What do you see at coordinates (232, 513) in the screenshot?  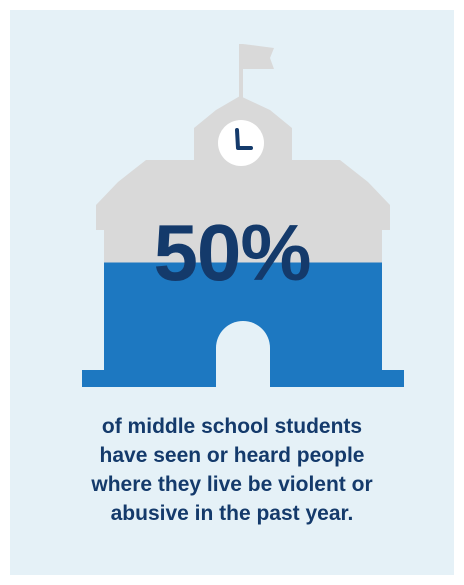 I see `caption-line: abusive in the past year.` at bounding box center [232, 513].